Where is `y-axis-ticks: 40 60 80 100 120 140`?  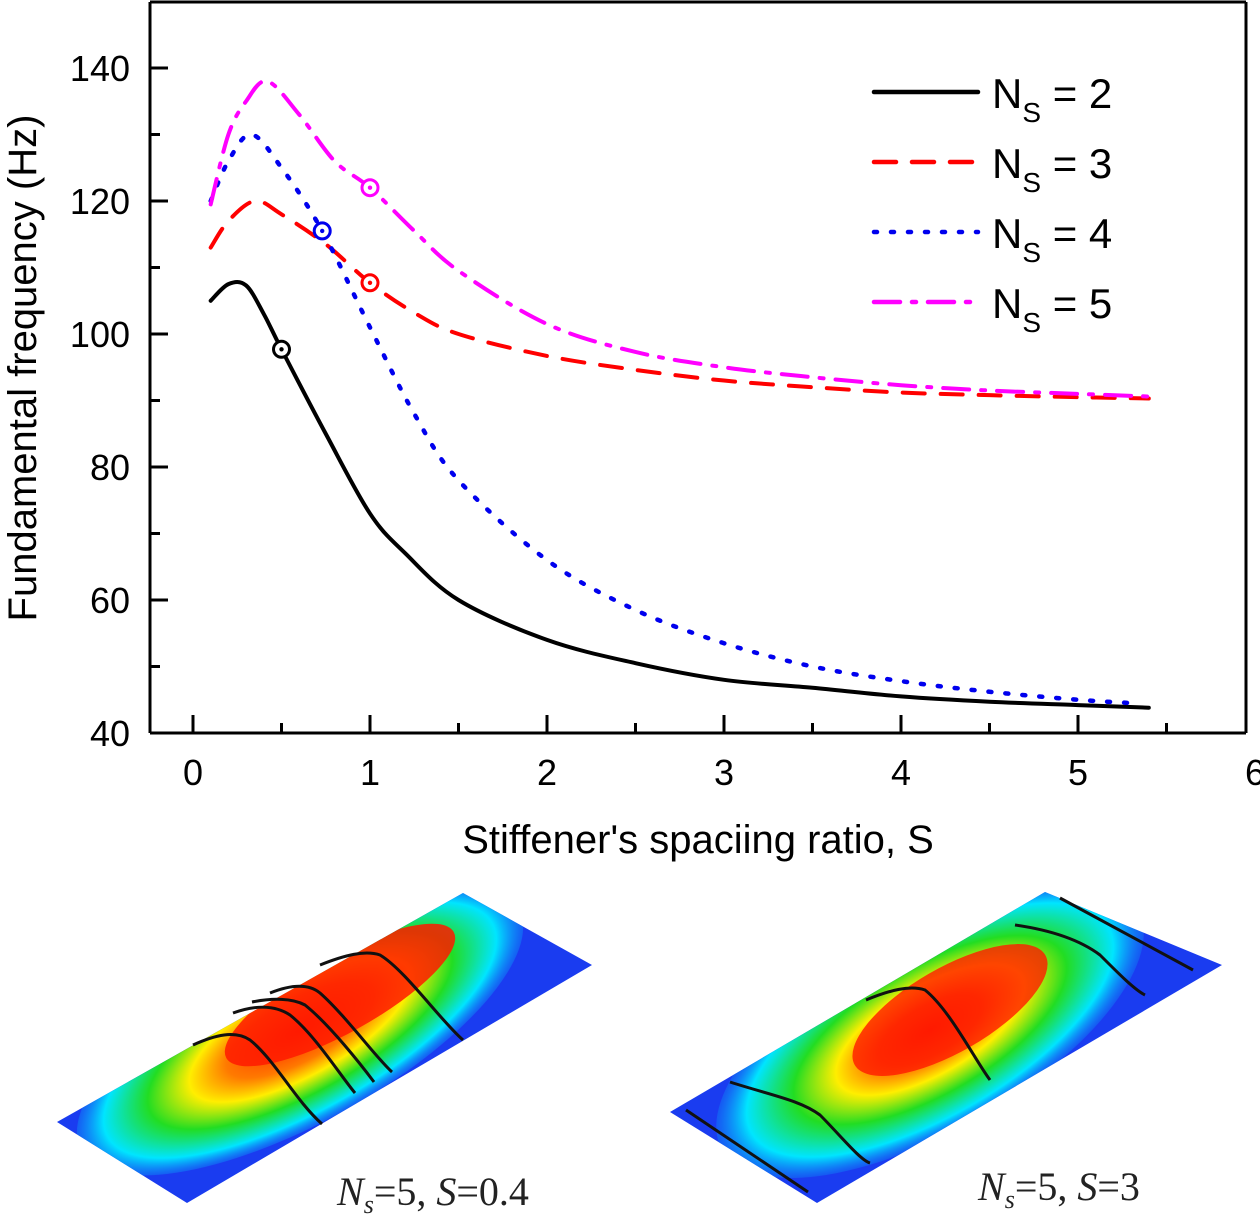 y-axis-ticks: 40 60 80 100 120 140 is located at coordinates (119, 401).